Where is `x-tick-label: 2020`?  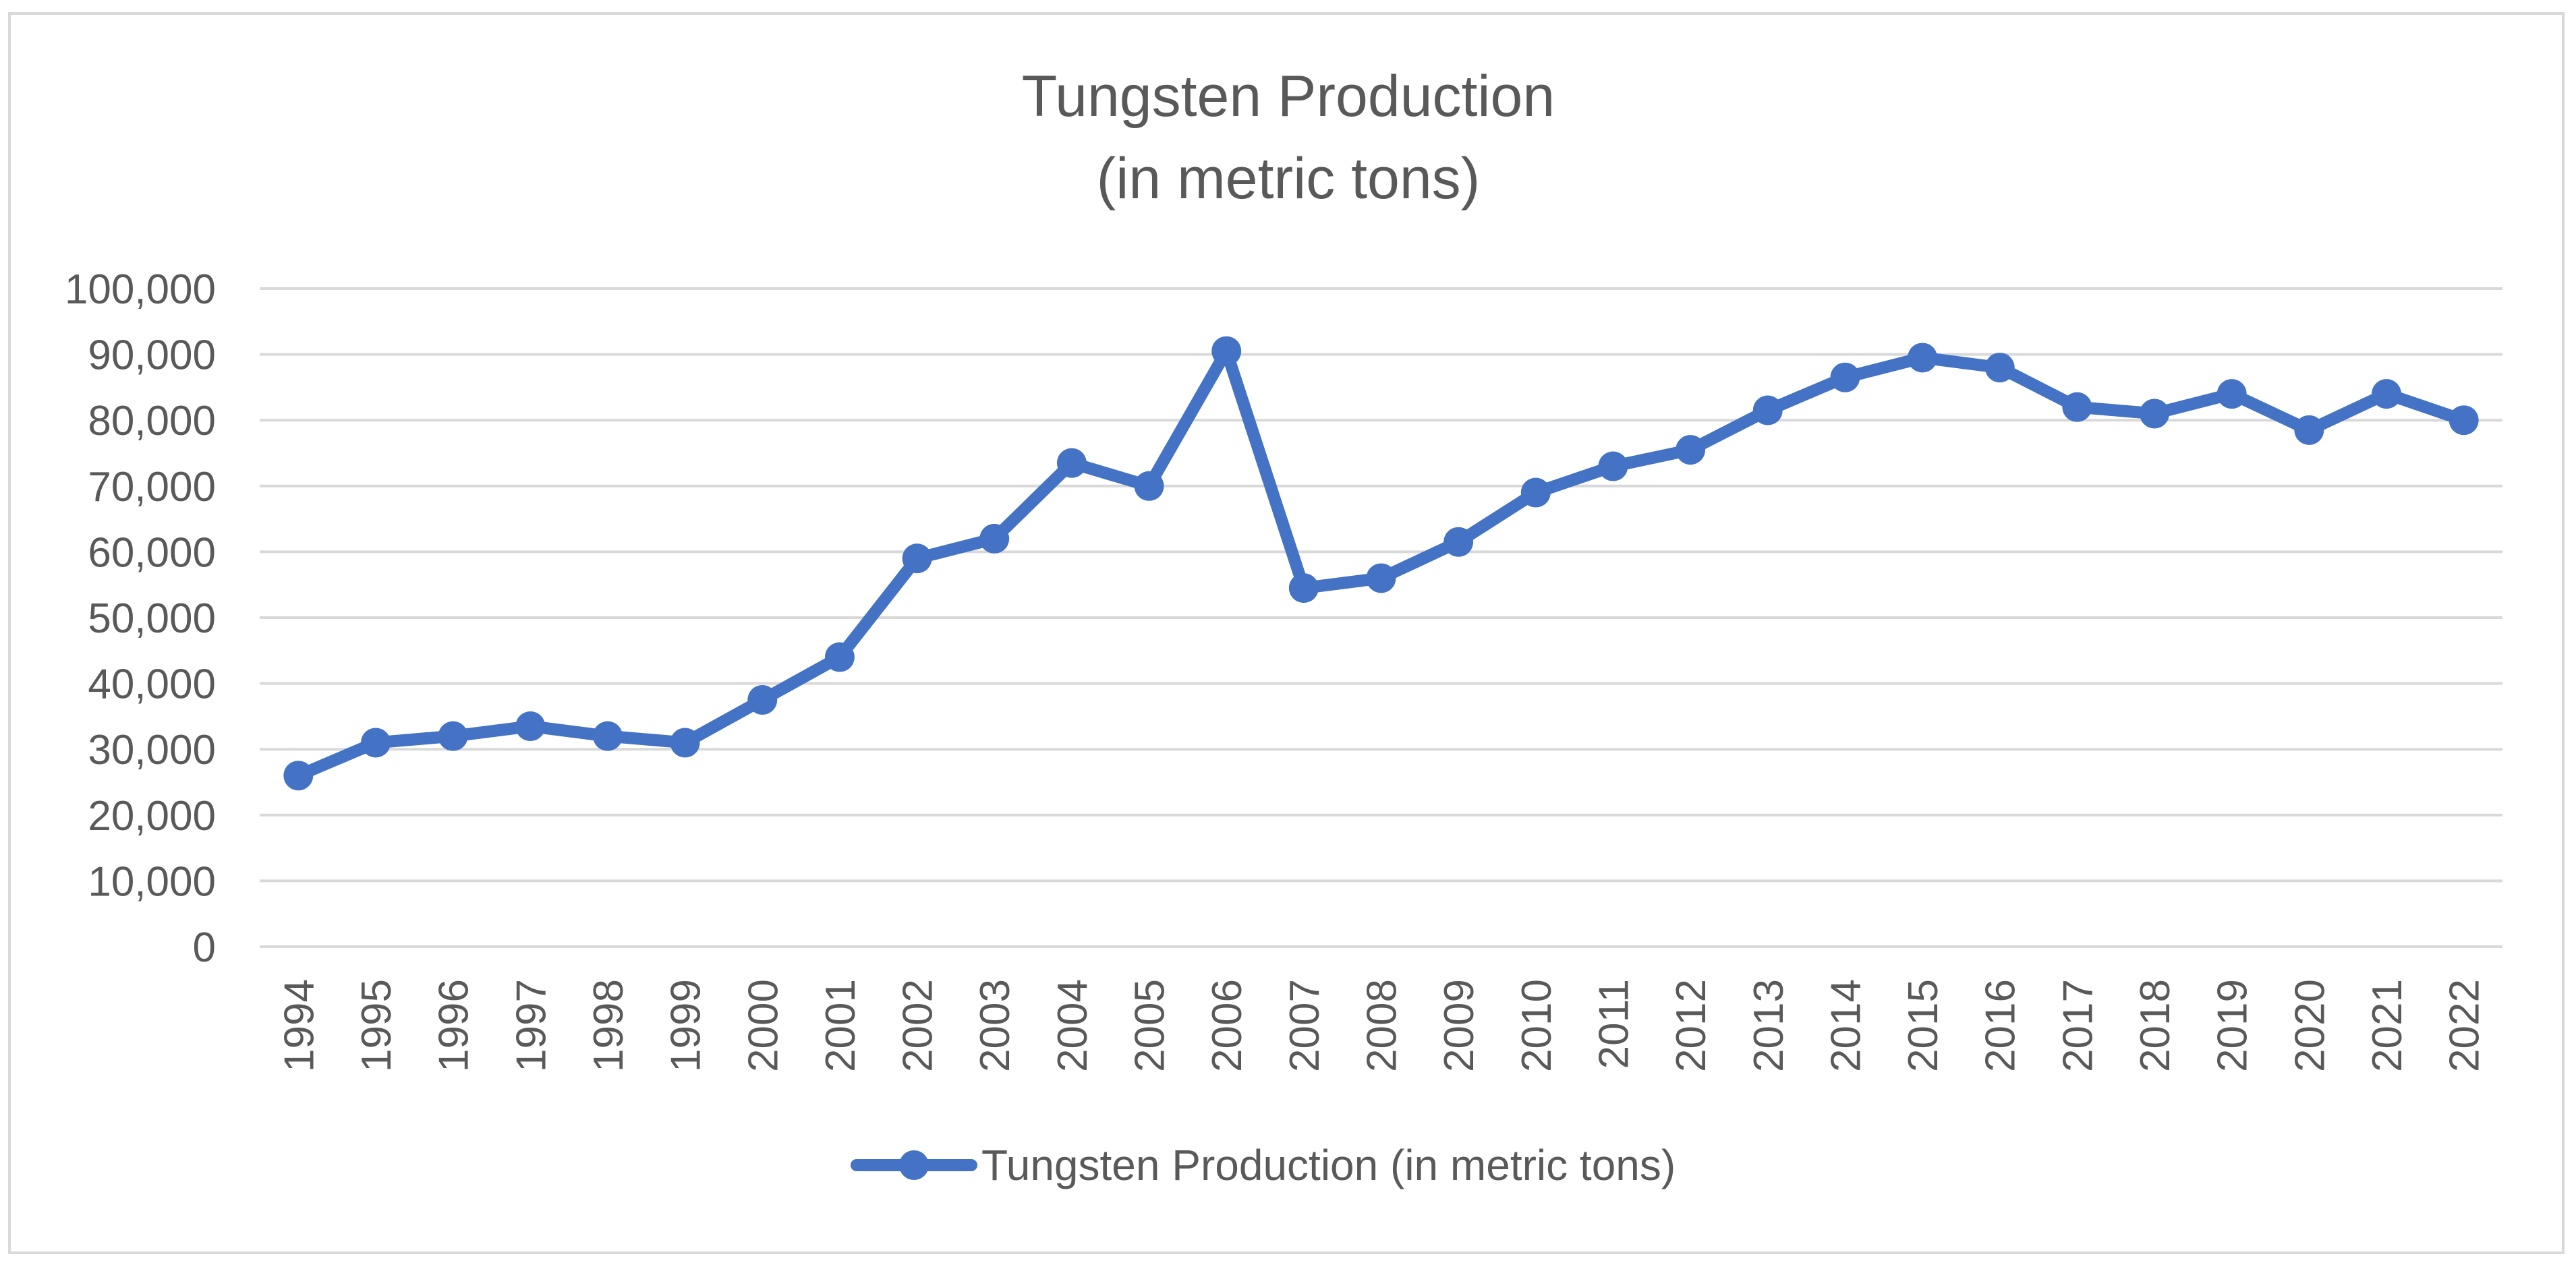 x-tick-label: 2020 is located at coordinates (2310, 1025).